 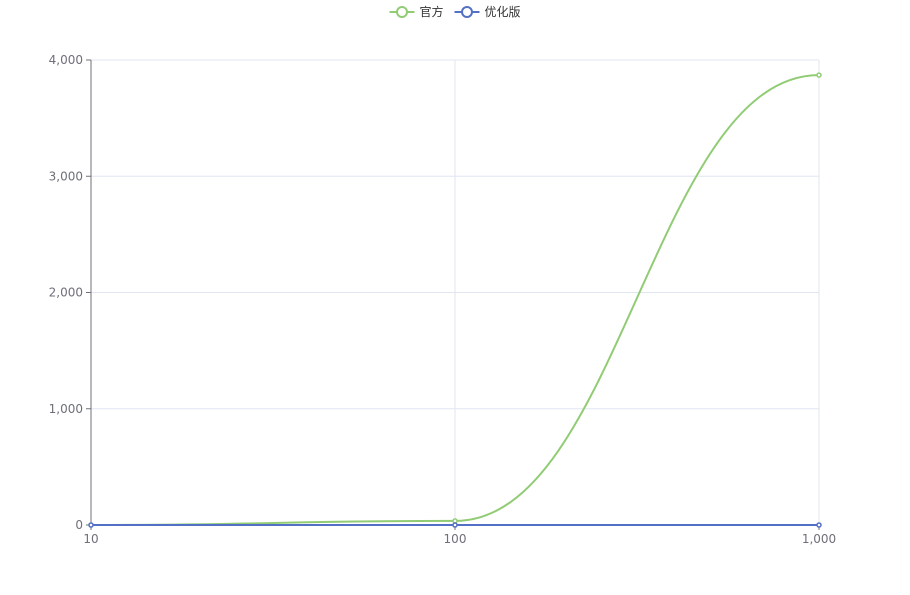 What do you see at coordinates (66, 293) in the screenshot?
I see `y-tick-label: 2,000` at bounding box center [66, 293].